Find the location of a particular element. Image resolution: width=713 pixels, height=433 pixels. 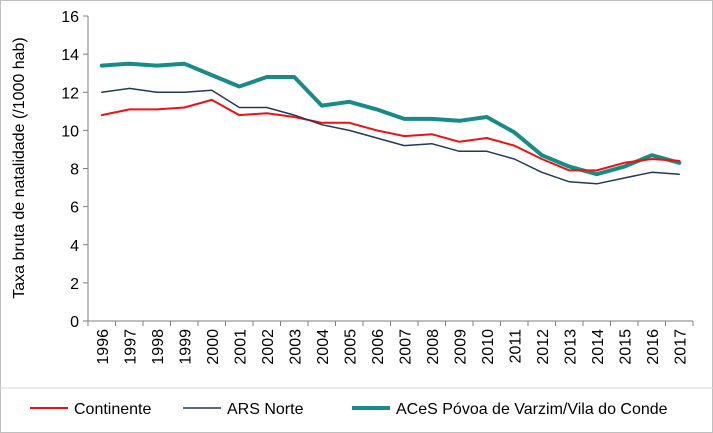

y-tick-label: 2 is located at coordinates (74, 284).